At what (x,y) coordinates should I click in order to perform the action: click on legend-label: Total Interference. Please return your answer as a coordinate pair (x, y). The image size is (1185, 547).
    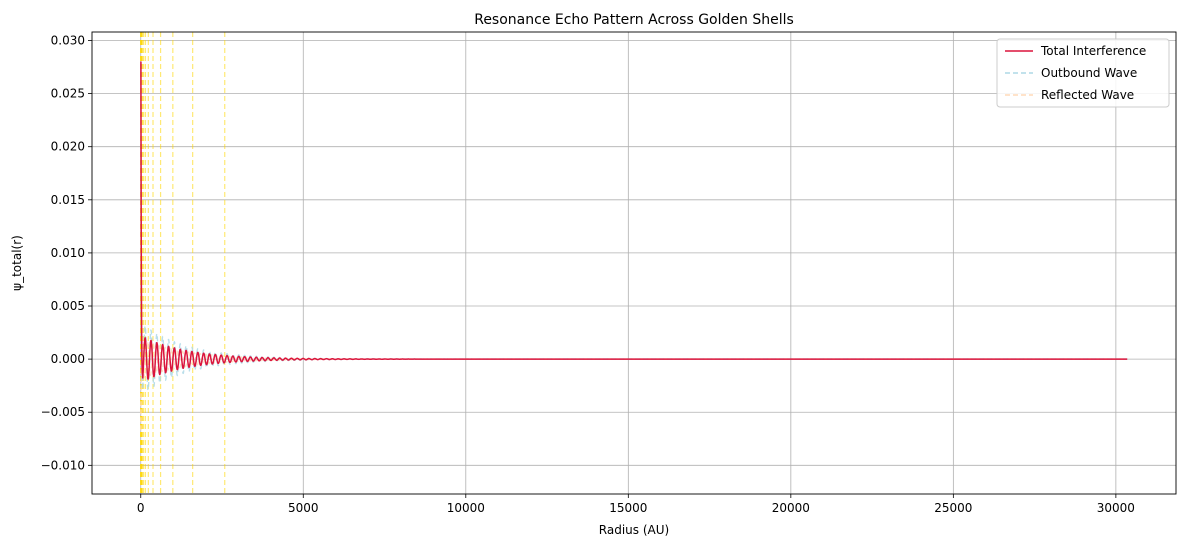
    Looking at the image, I should click on (1093, 51).